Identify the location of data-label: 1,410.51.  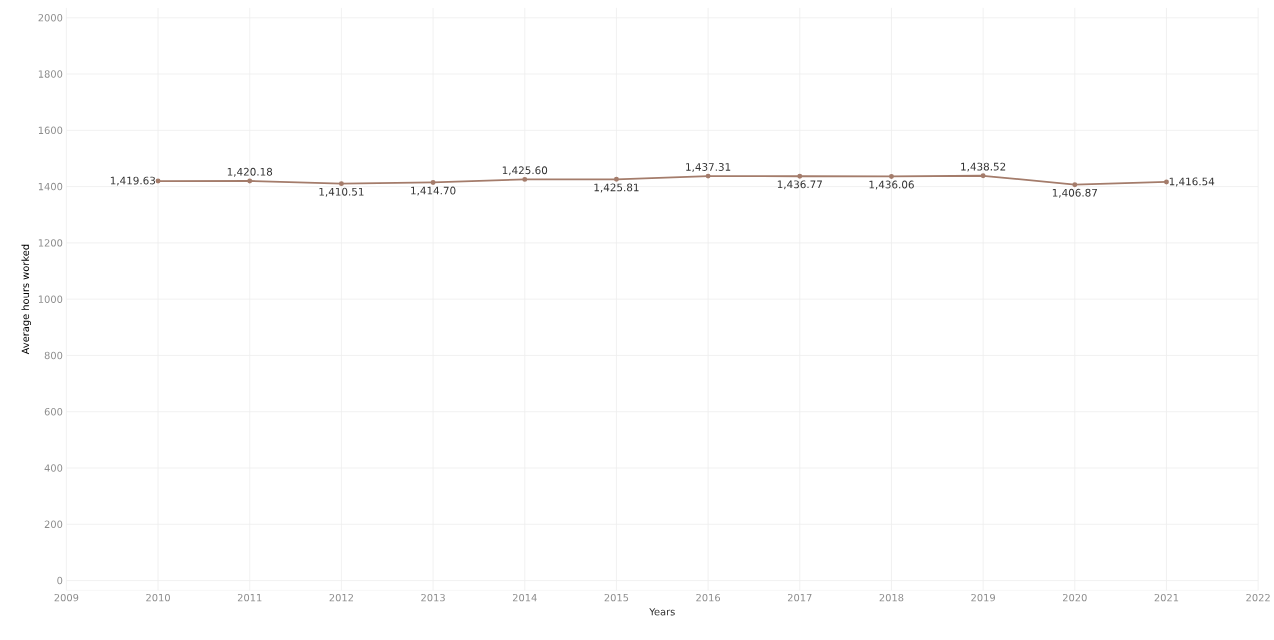
(341, 192).